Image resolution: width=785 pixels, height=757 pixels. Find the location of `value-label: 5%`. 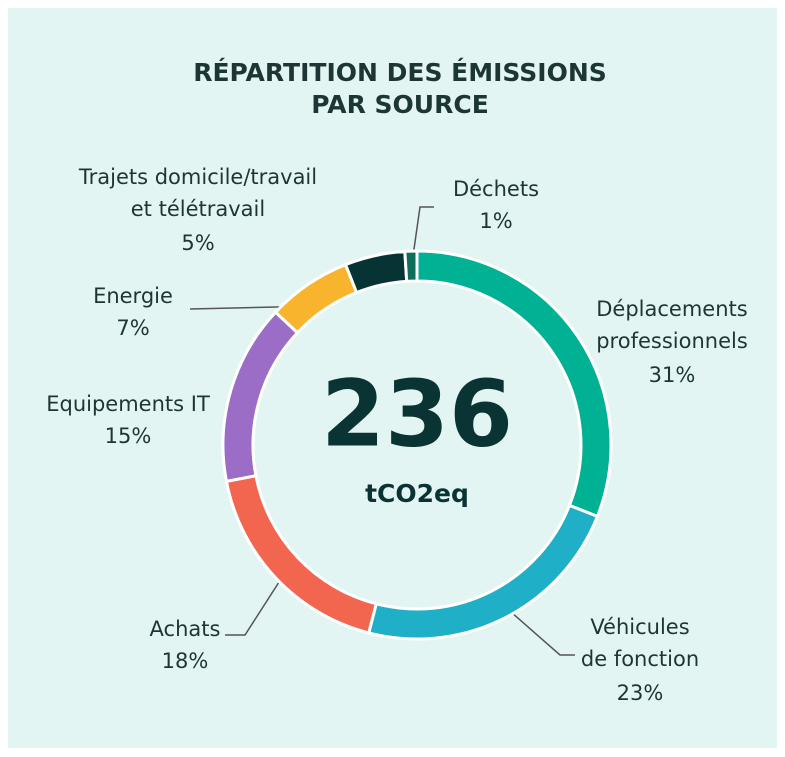

value-label: 5% is located at coordinates (197, 243).